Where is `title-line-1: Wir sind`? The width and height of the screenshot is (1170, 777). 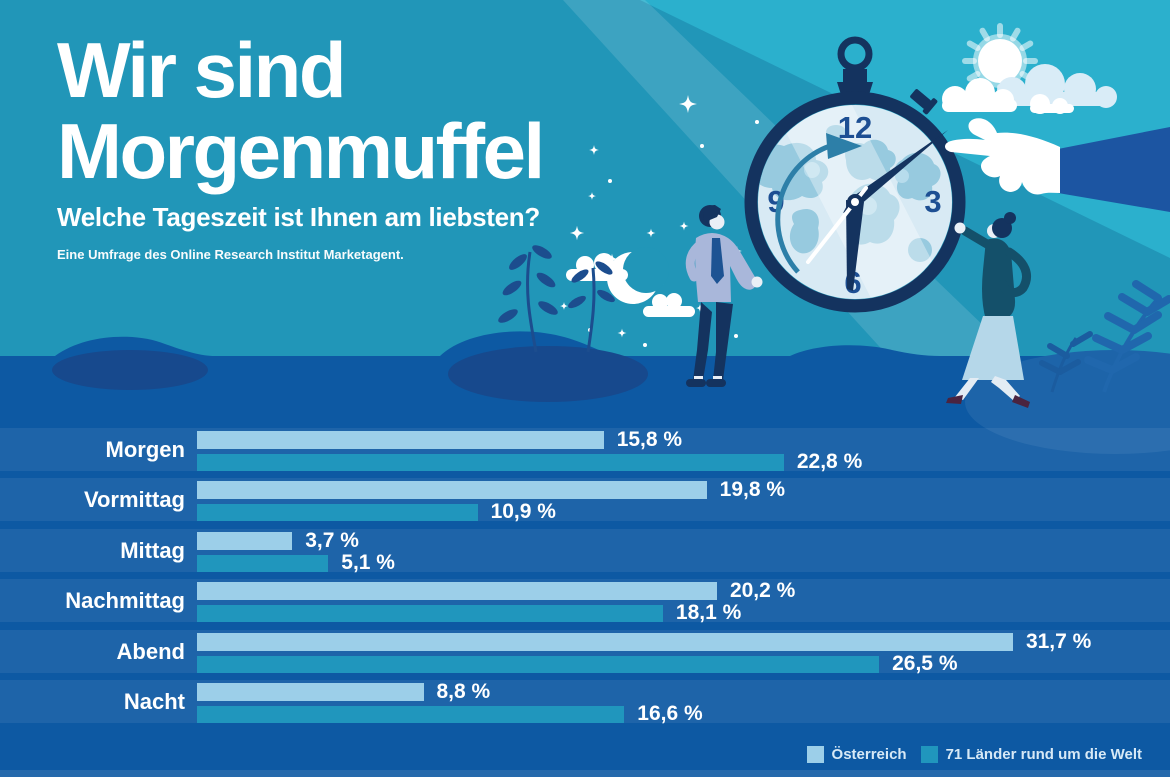 title-line-1: Wir sind is located at coordinates (201, 70).